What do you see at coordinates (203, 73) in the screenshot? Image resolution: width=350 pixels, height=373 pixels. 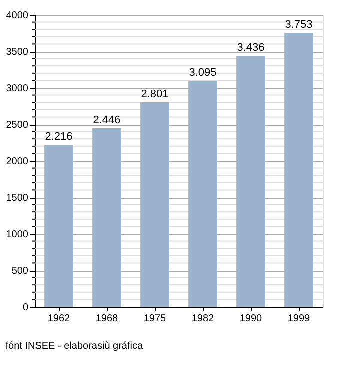 I see `data-label: 3.095` at bounding box center [203, 73].